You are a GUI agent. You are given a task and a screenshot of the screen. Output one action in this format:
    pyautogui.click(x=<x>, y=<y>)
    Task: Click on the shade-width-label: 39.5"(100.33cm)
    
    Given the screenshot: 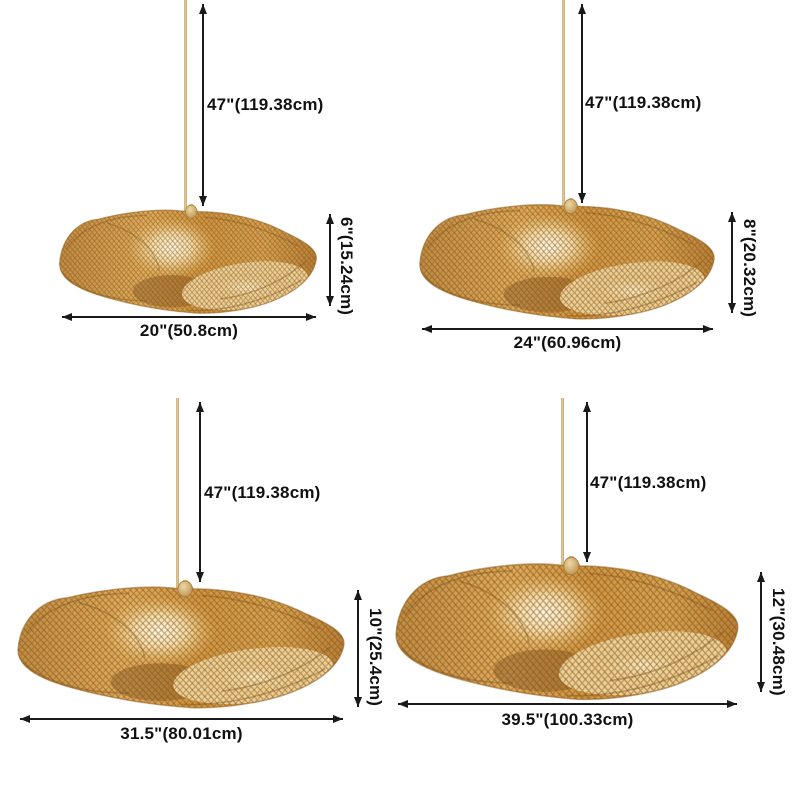 What is the action you would take?
    pyautogui.click(x=567, y=719)
    